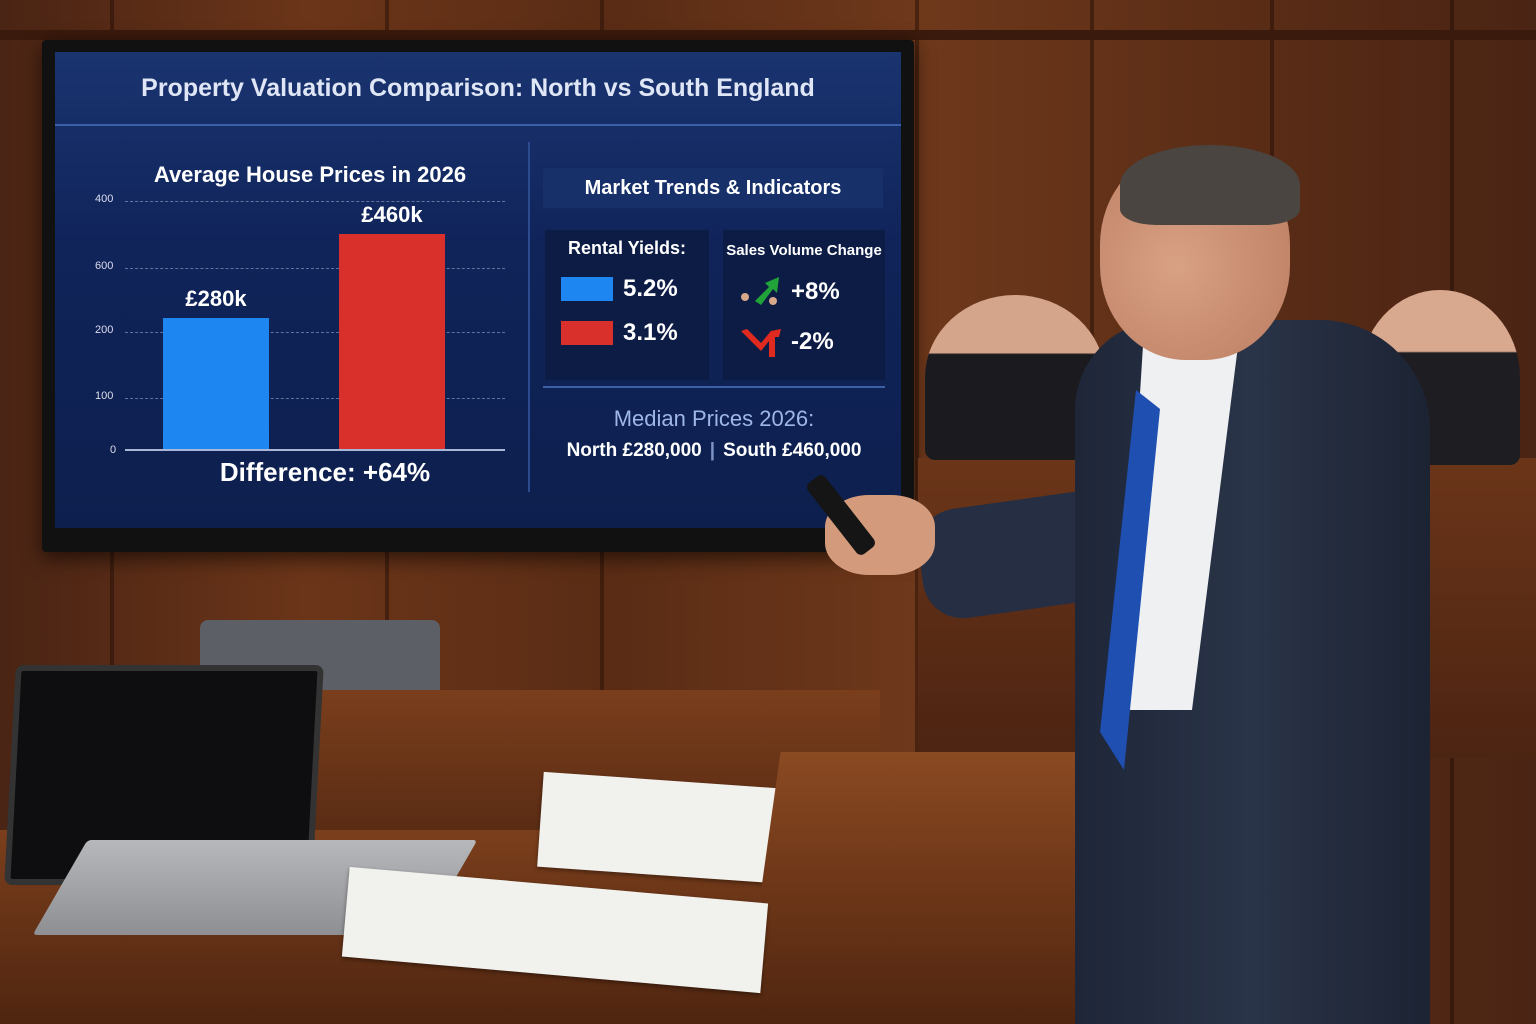 The image size is (1536, 1024). What do you see at coordinates (1210, 185) in the screenshot?
I see `presenter-hair` at bounding box center [1210, 185].